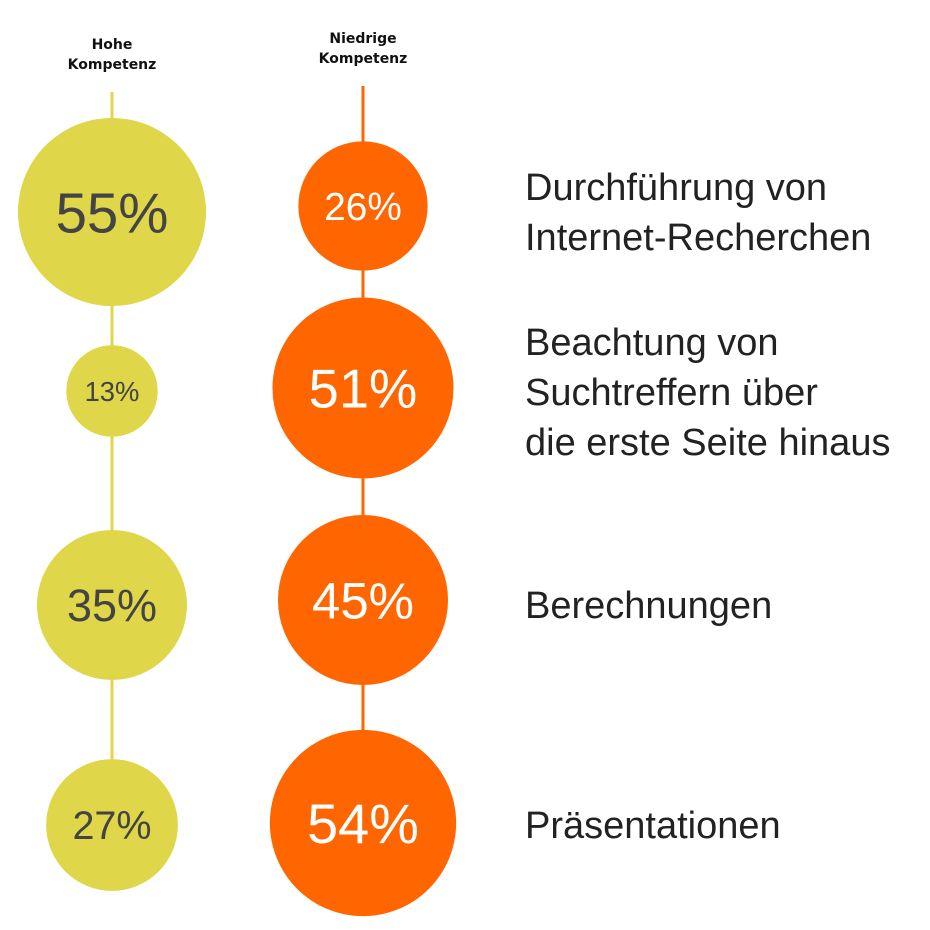  Describe the element at coordinates (707, 443) in the screenshot. I see `category-label-line: die erste Seite hinaus` at that location.